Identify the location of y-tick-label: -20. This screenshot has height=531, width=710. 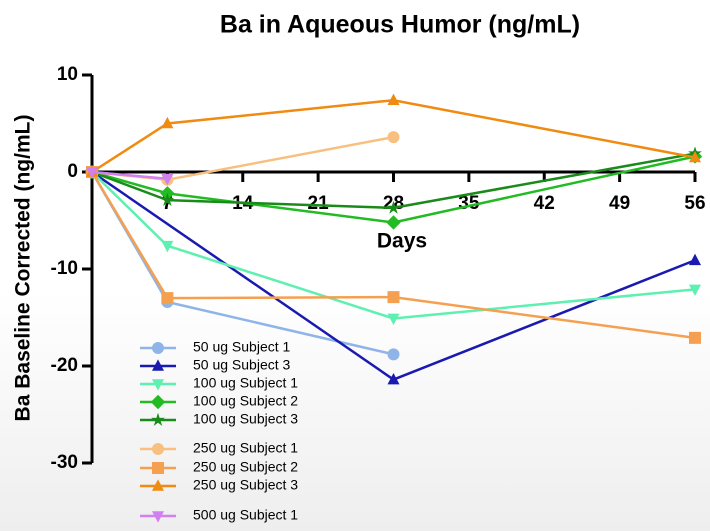
(64, 365).